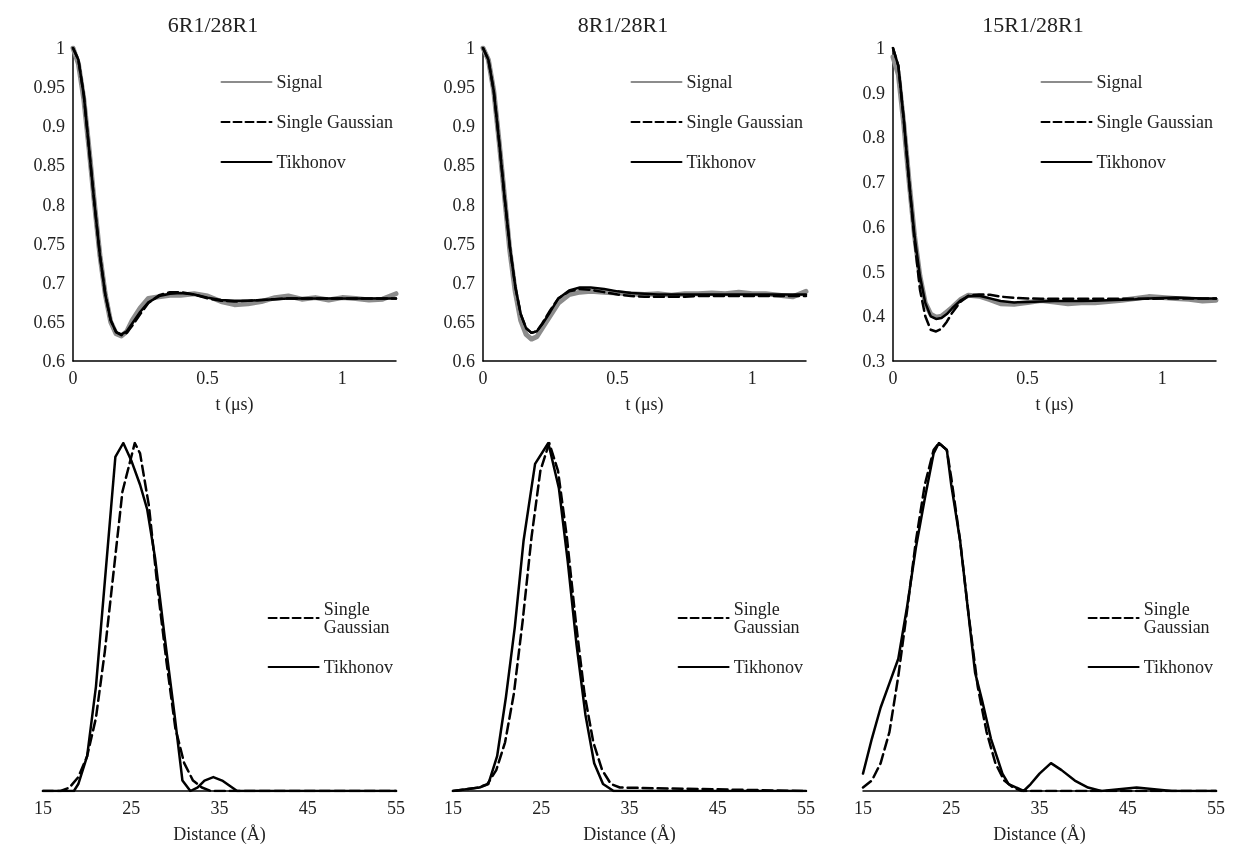 This screenshot has height=865, width=1239. I want to click on y-tick-label: 0.4, so click(873, 316).